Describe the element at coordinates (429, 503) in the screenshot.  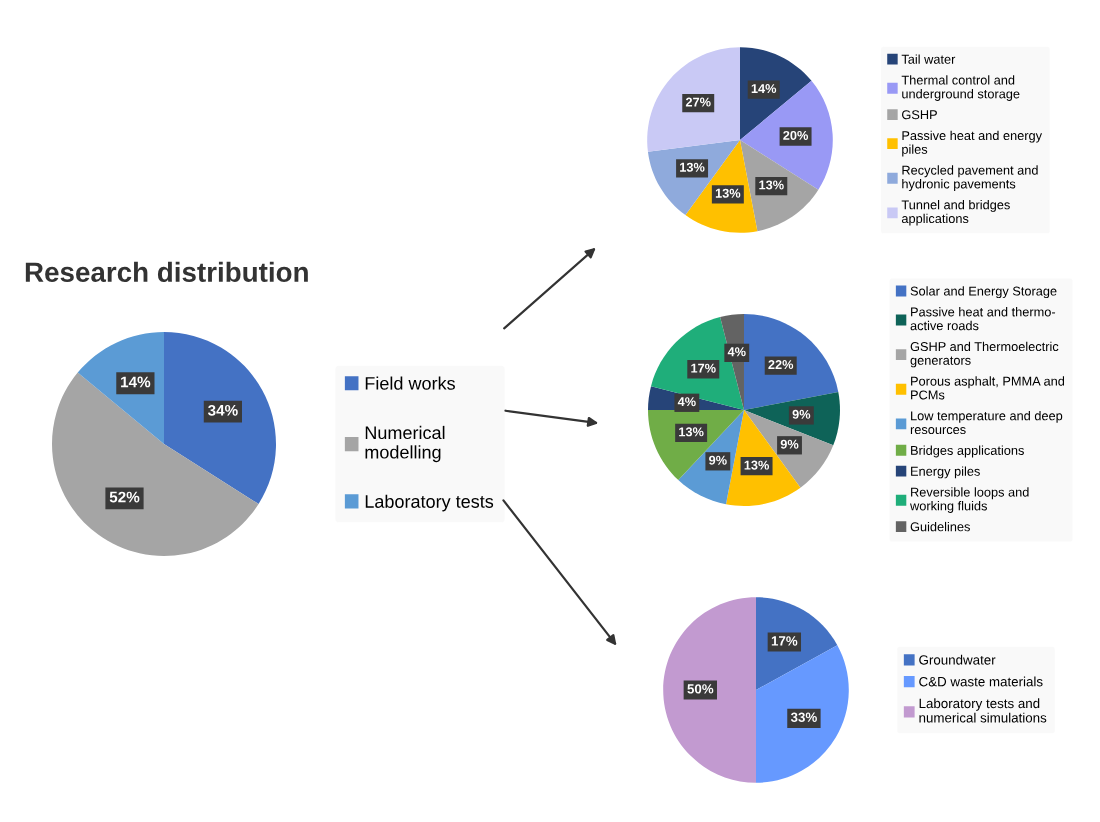
I see `legend-label: Laboratory tests` at that location.